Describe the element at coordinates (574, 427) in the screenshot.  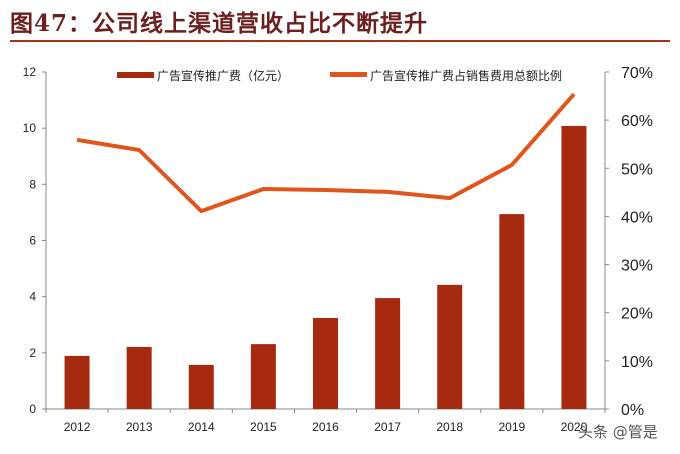
I see `x-tick-label: 2020` at that location.